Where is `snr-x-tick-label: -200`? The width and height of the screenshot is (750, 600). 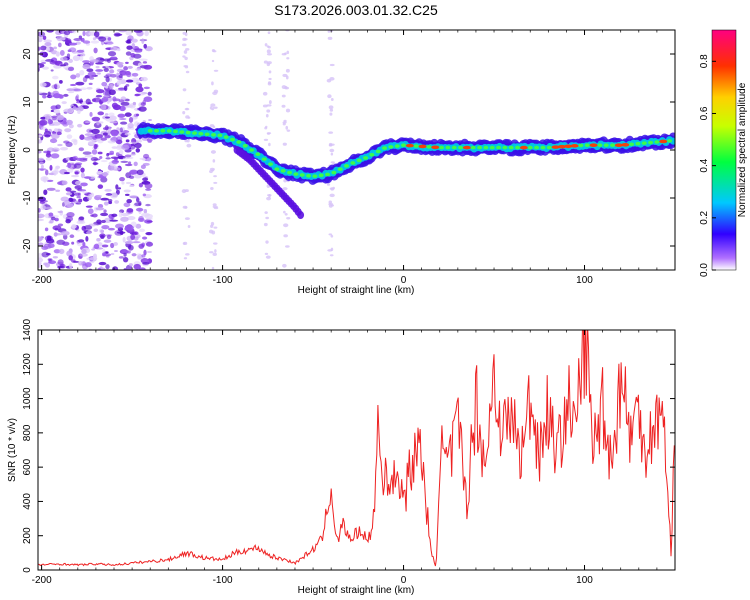 snr-x-tick-label: -200 is located at coordinates (42, 580).